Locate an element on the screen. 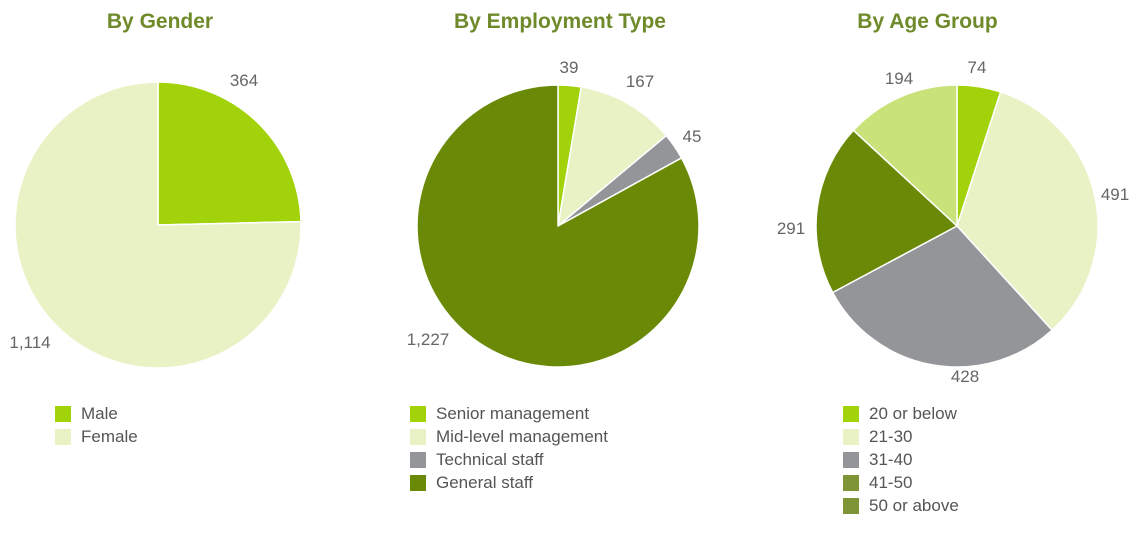  pie-slice-mid-level-management is located at coordinates (612, 156).